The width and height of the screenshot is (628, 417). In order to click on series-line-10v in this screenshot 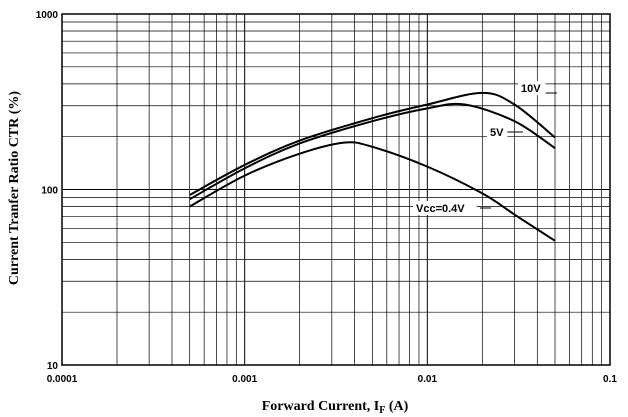, I will do `click(372, 143)`.